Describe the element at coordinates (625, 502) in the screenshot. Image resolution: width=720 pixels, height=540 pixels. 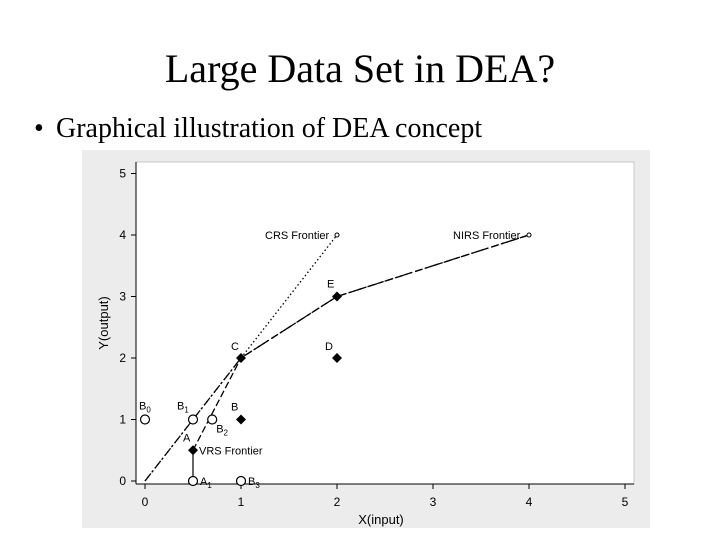
I see `x-tick-label: 5` at that location.